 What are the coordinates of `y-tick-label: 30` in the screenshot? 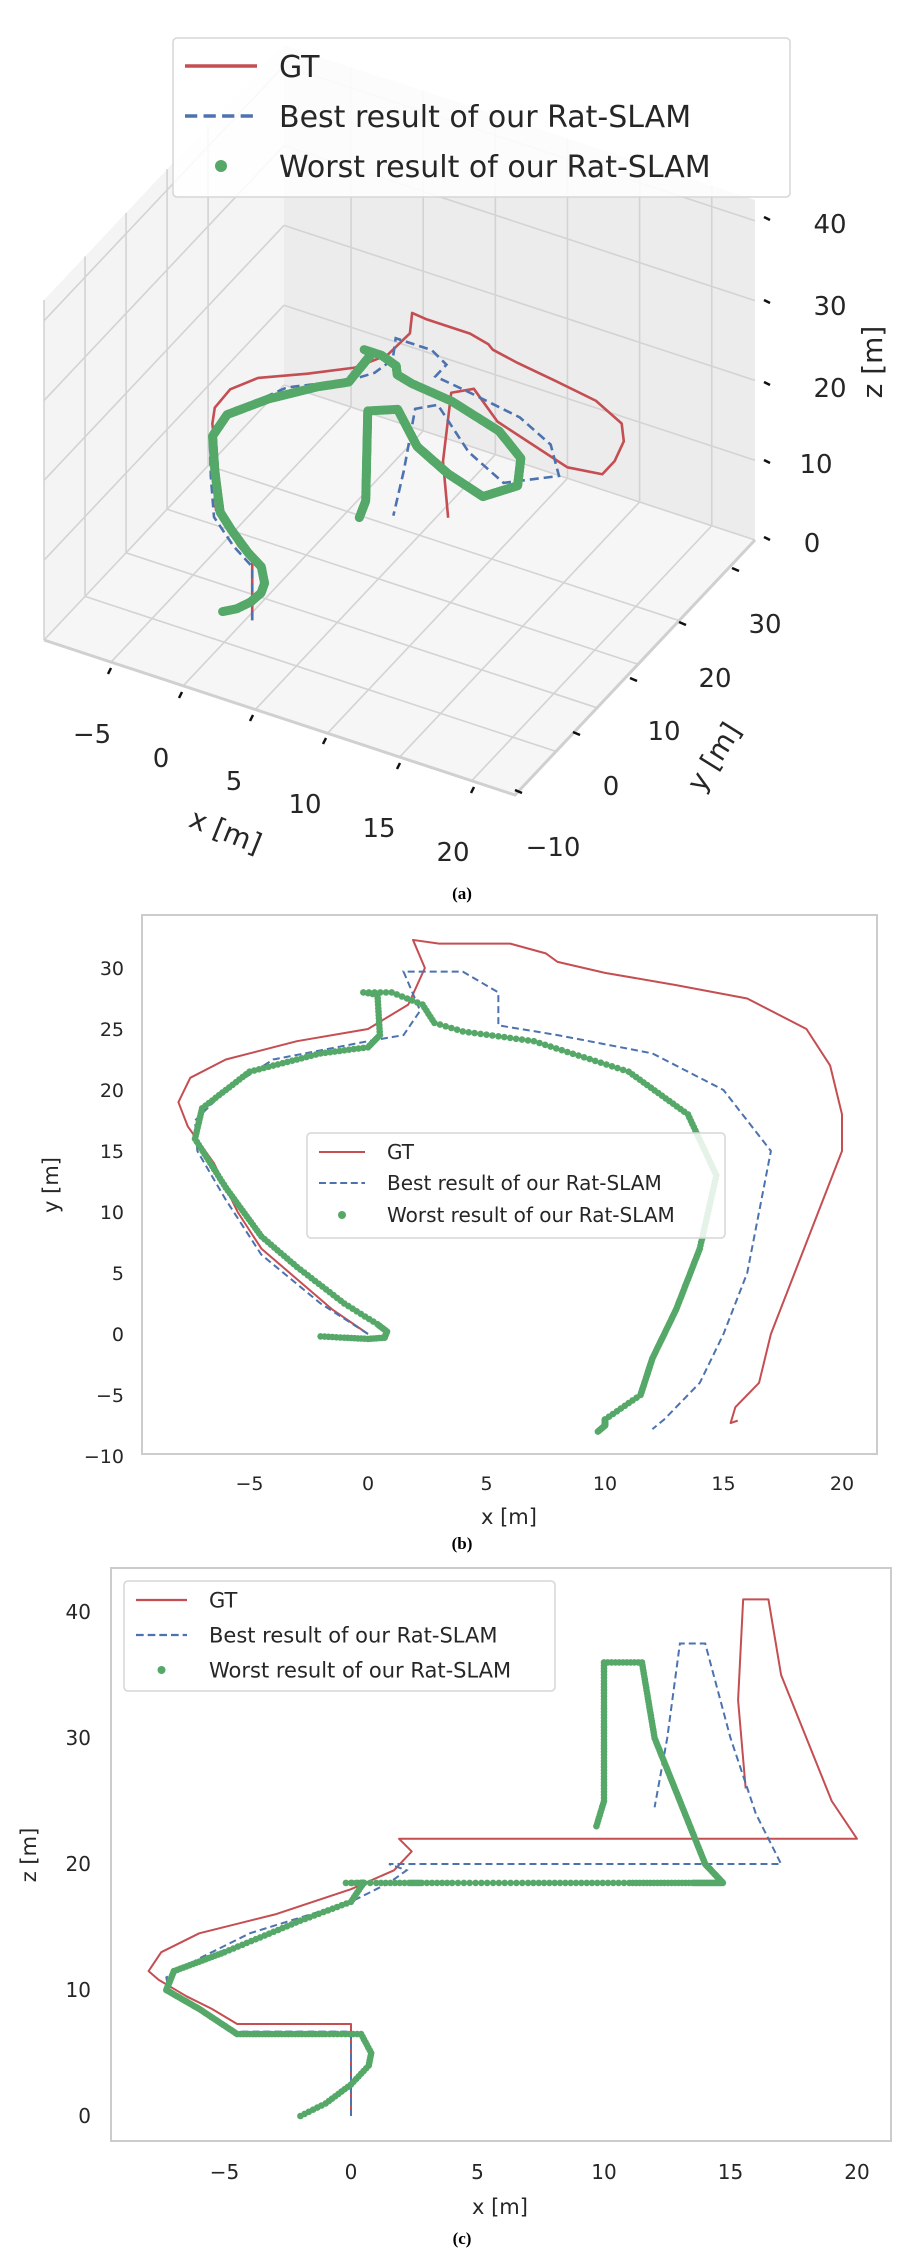 It's located at (112, 969).